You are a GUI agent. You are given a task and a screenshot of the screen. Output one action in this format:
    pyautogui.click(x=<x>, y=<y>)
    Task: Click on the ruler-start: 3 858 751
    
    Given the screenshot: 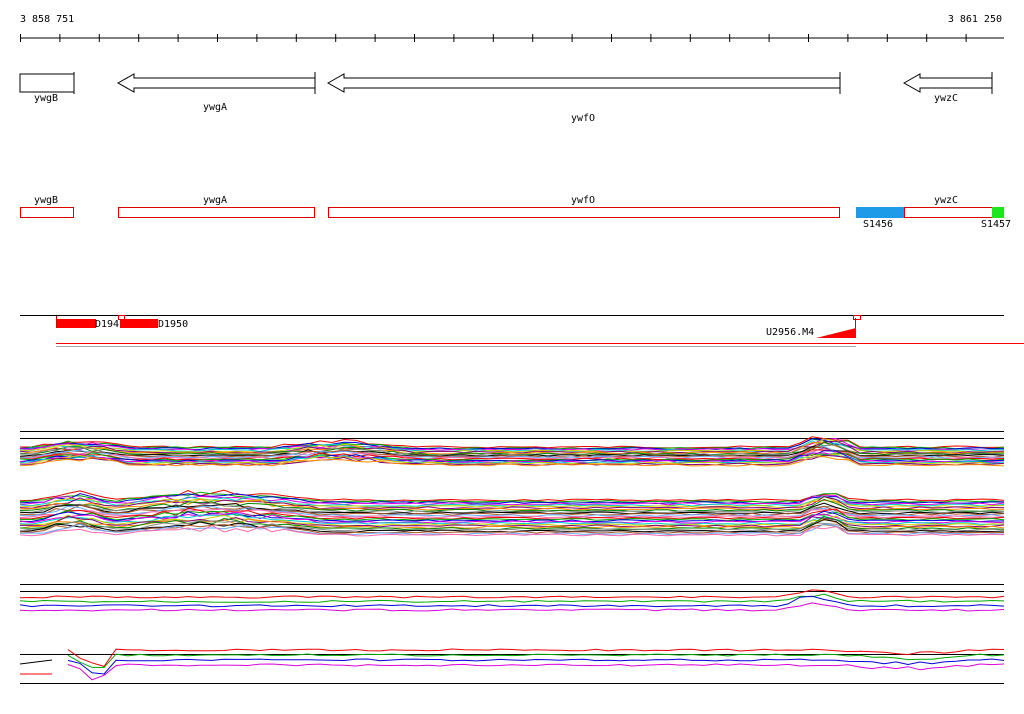 What is the action you would take?
    pyautogui.click(x=47, y=19)
    